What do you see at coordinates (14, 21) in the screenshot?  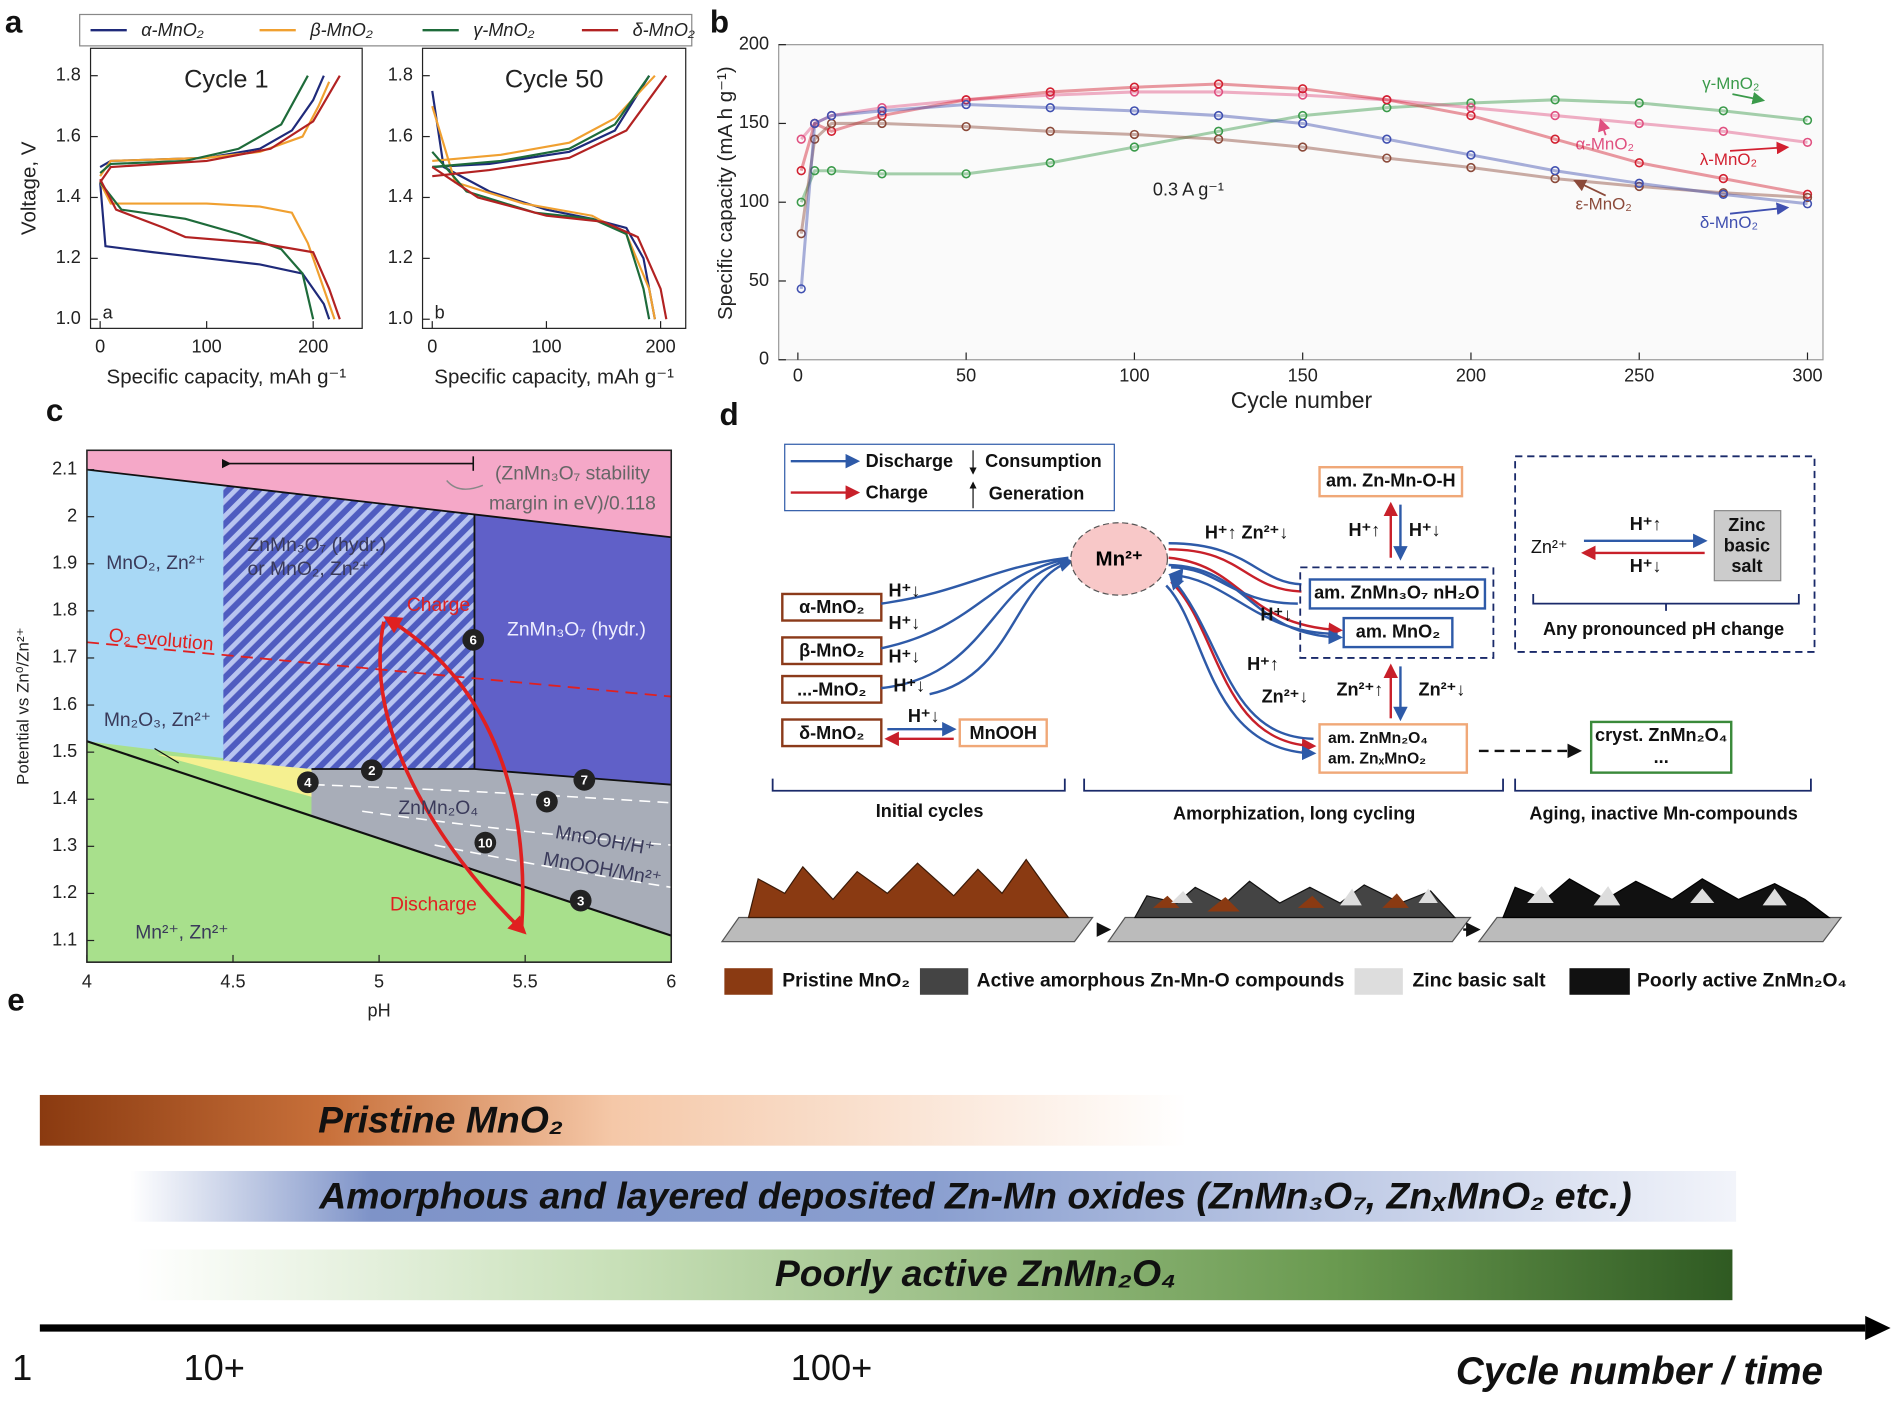 I see `panel-label: a` at bounding box center [14, 21].